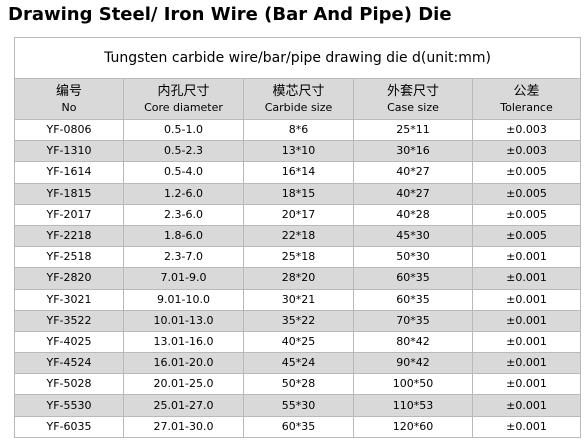 Image resolution: width=585 pixels, height=448 pixels. I want to click on column-header-zh: 公差, so click(526, 91).